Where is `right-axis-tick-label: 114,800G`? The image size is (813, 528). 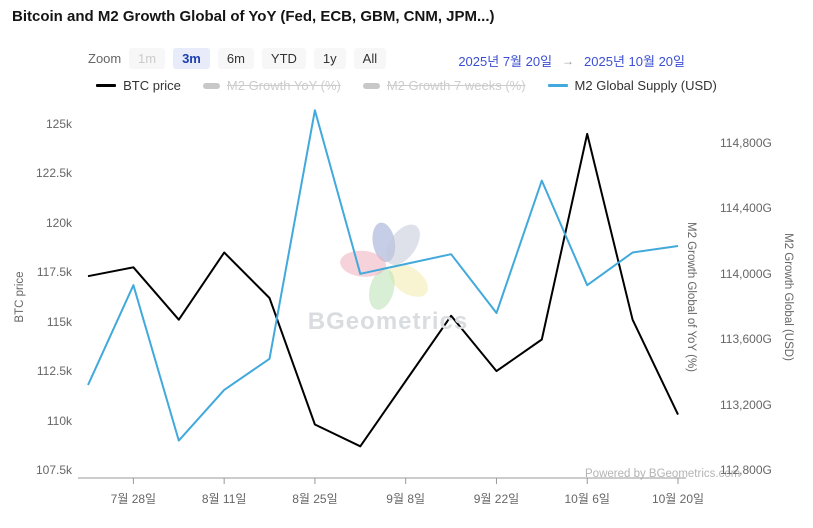 right-axis-tick-label: 114,800G is located at coordinates (746, 143).